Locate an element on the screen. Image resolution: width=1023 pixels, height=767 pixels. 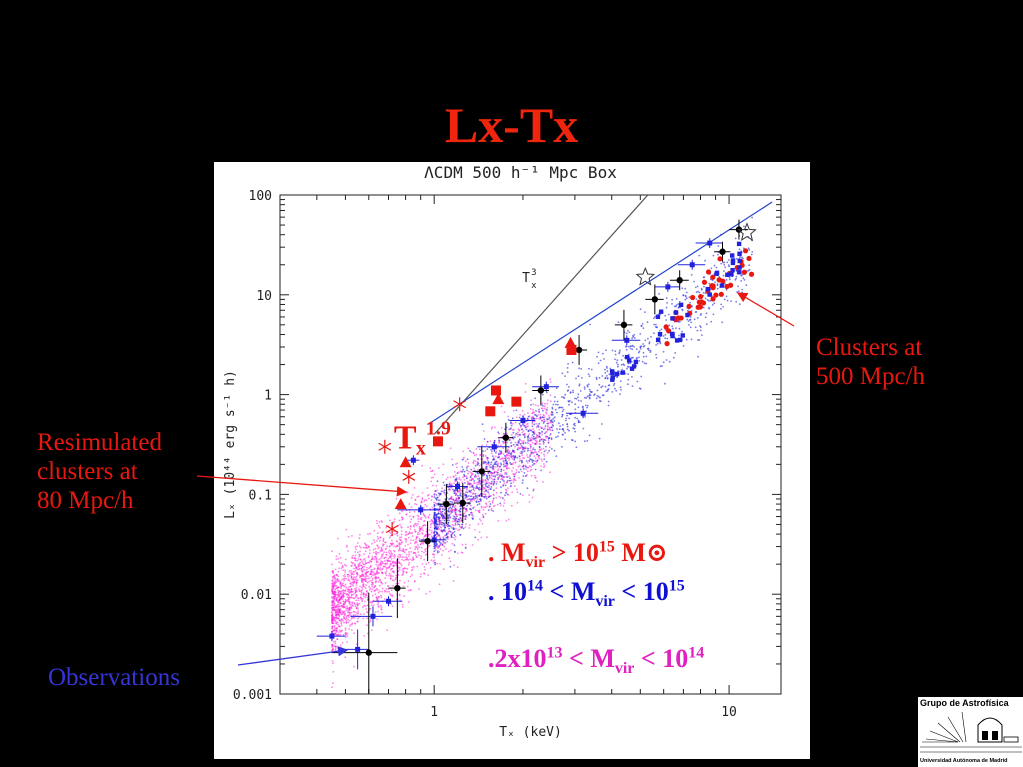
legend-massive: . Mvir > 1015 M⊙ is located at coordinates (578, 555).